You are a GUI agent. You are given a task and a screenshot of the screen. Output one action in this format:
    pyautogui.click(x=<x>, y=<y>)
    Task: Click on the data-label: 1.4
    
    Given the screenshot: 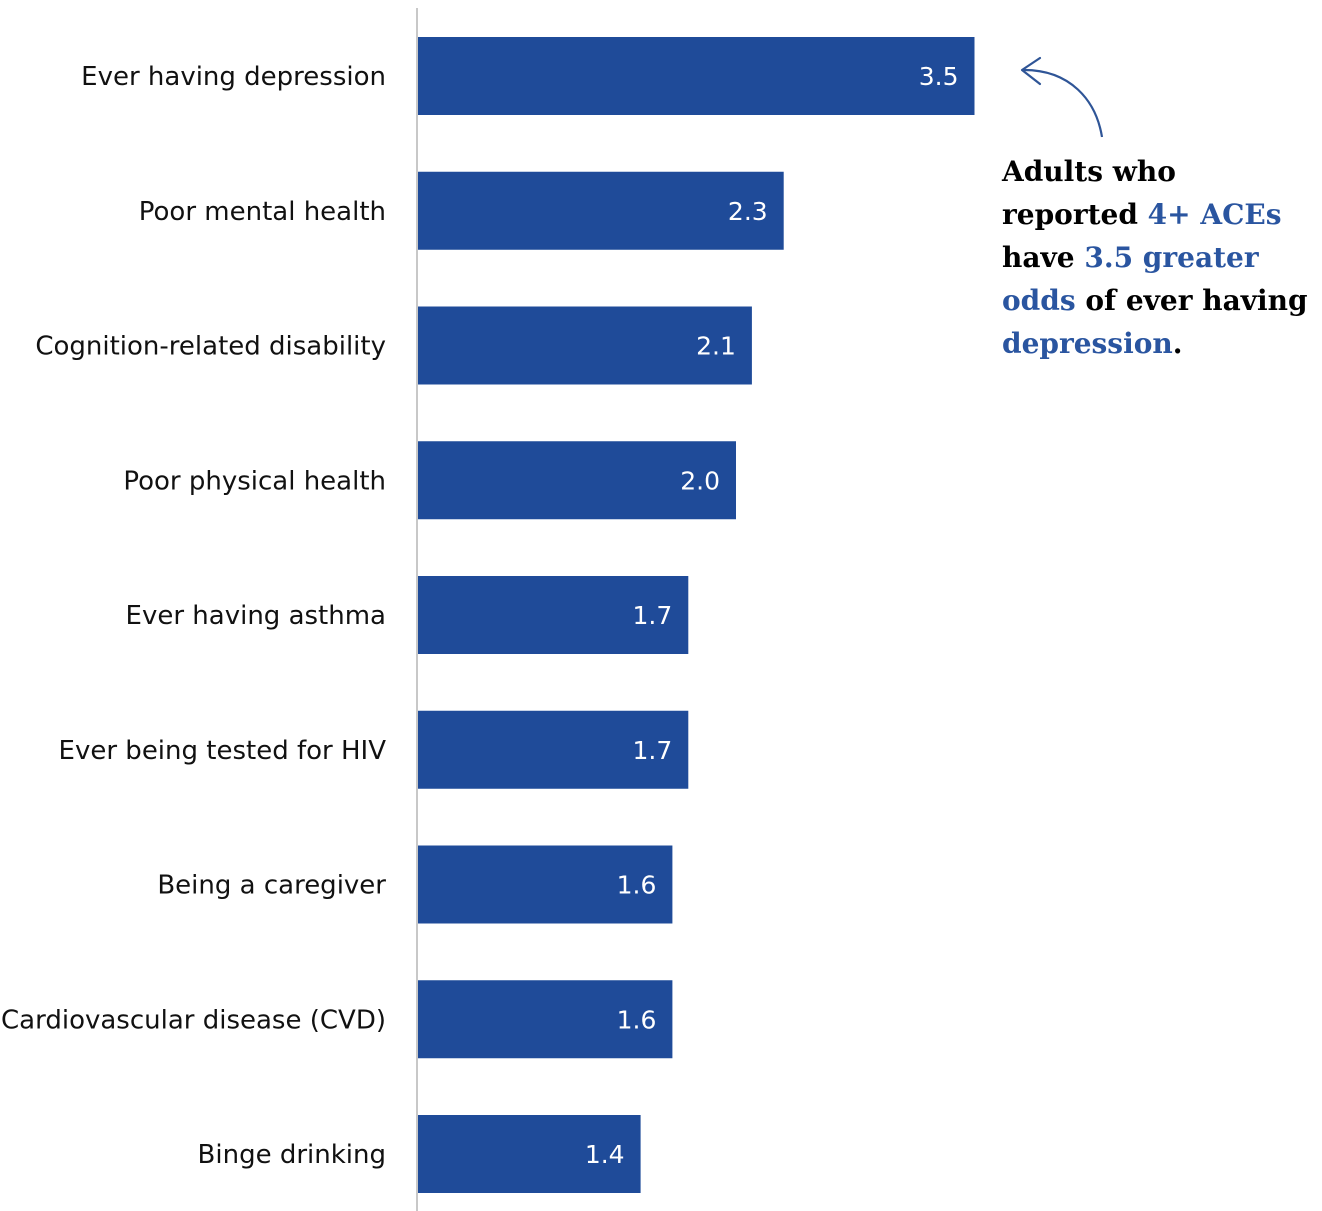 What is the action you would take?
    pyautogui.click(x=605, y=1154)
    